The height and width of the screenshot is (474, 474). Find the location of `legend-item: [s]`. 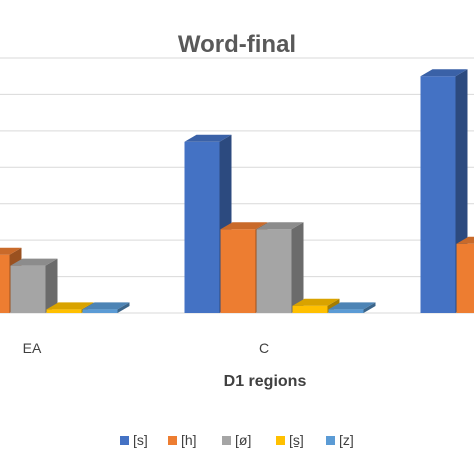

legend-item: [s] is located at coordinates (134, 440).